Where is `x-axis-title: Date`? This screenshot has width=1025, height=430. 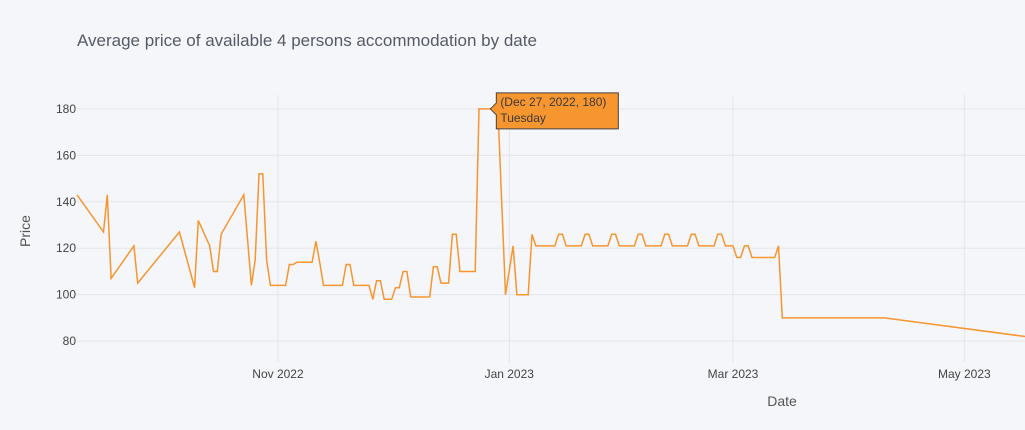 x-axis-title: Date is located at coordinates (782, 401).